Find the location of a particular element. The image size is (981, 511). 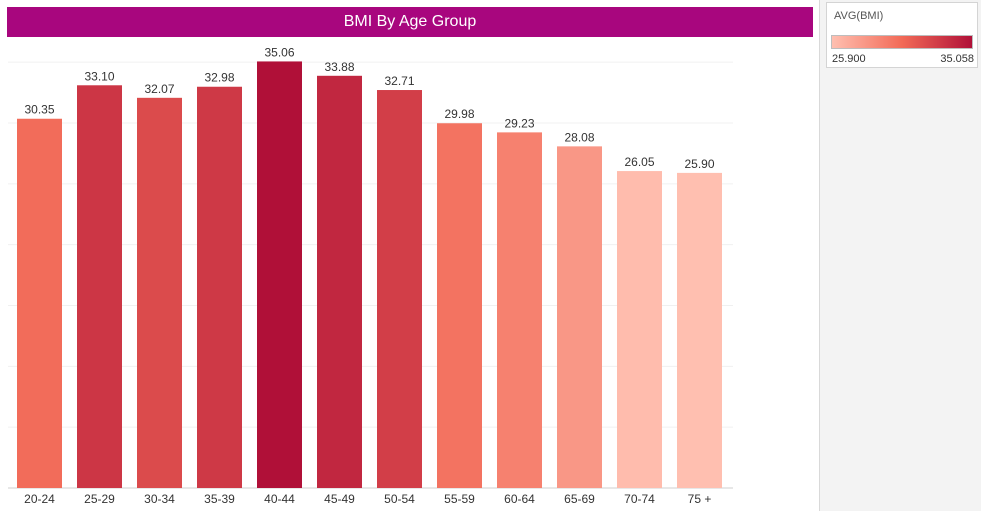

legend-gradient-bar is located at coordinates (902, 42).